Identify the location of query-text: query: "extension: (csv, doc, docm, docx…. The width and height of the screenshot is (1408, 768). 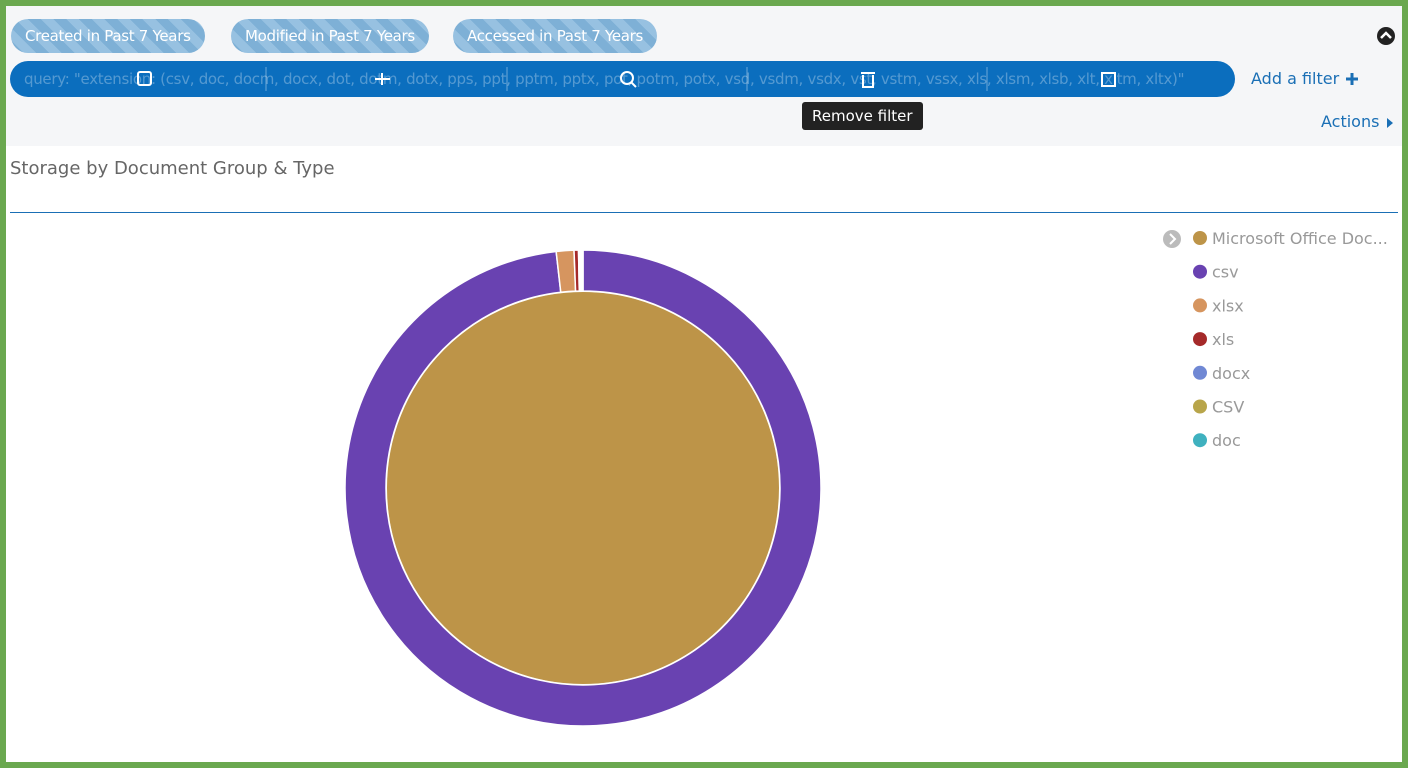
(604, 79).